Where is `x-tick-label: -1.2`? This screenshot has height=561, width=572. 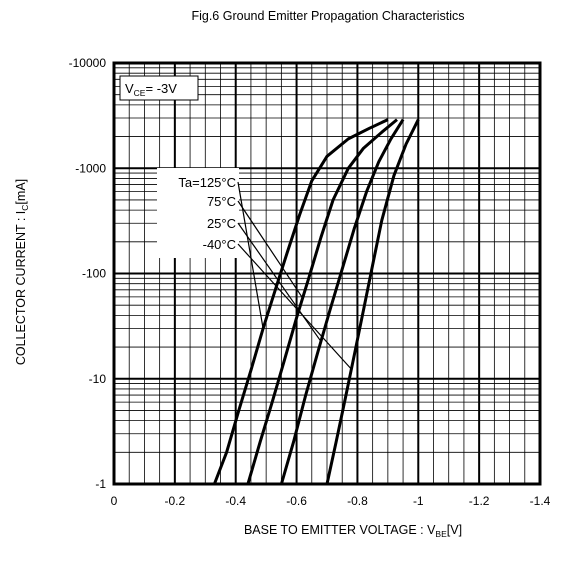 x-tick-label: -1.2 is located at coordinates (479, 501).